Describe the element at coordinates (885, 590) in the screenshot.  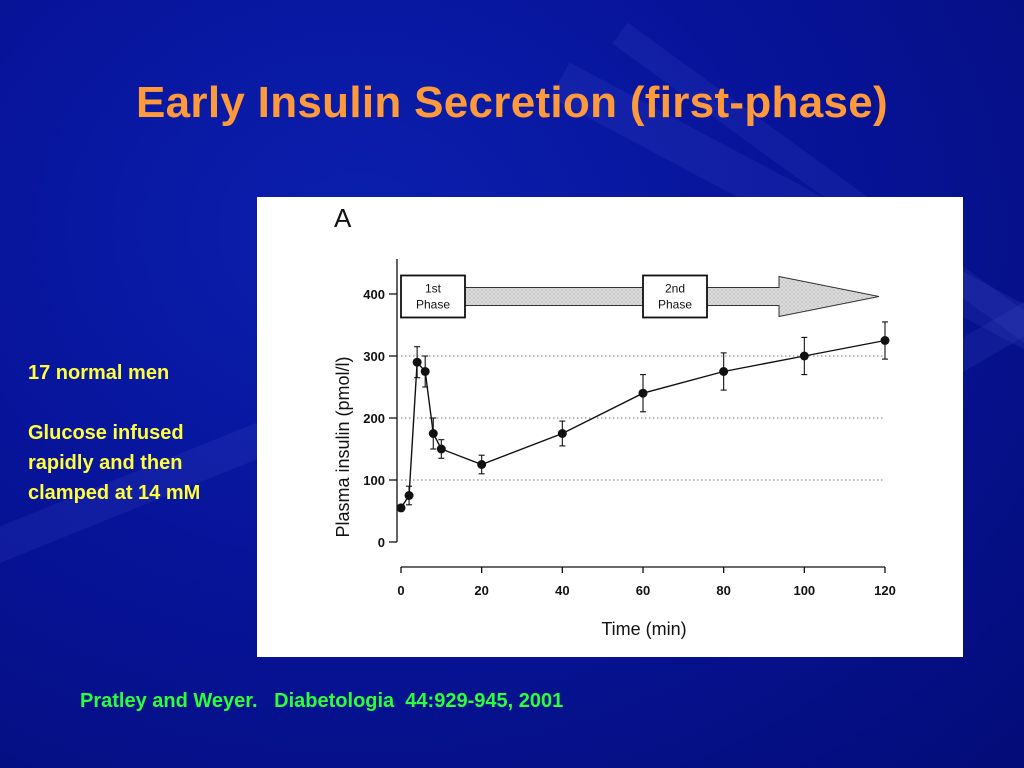
I see `x-tick-label: 120` at that location.